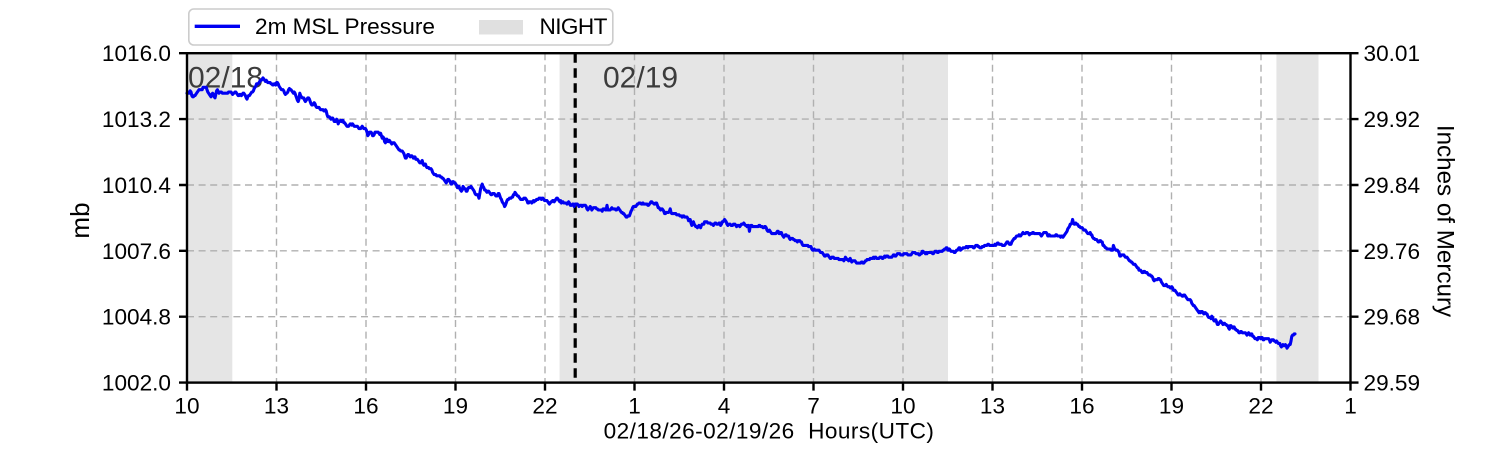 This screenshot has width=1500, height=455. I want to click on svg-text: 1013.2, so click(136, 119).